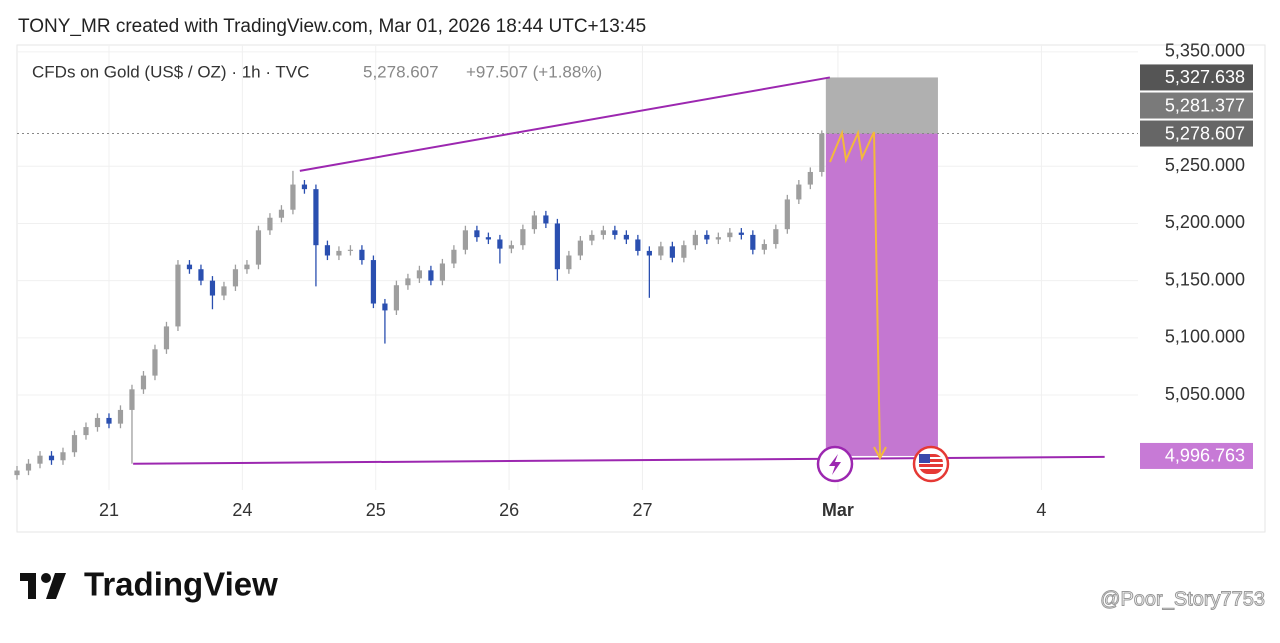 The width and height of the screenshot is (1280, 643). Describe the element at coordinates (109, 510) in the screenshot. I see `x-tick-label: 21` at that location.